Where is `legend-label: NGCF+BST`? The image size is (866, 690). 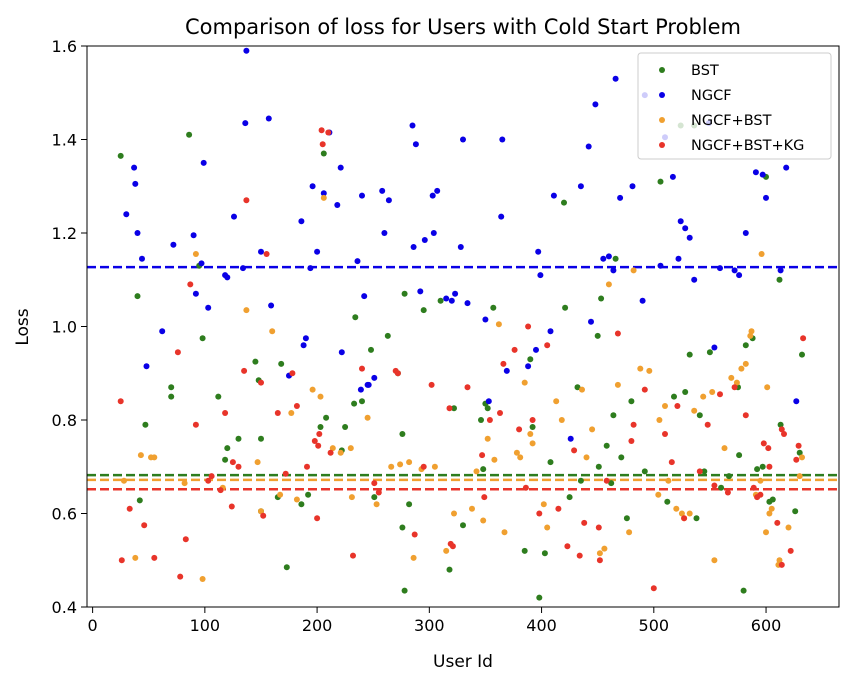
legend-label: NGCF+BST is located at coordinates (731, 121).